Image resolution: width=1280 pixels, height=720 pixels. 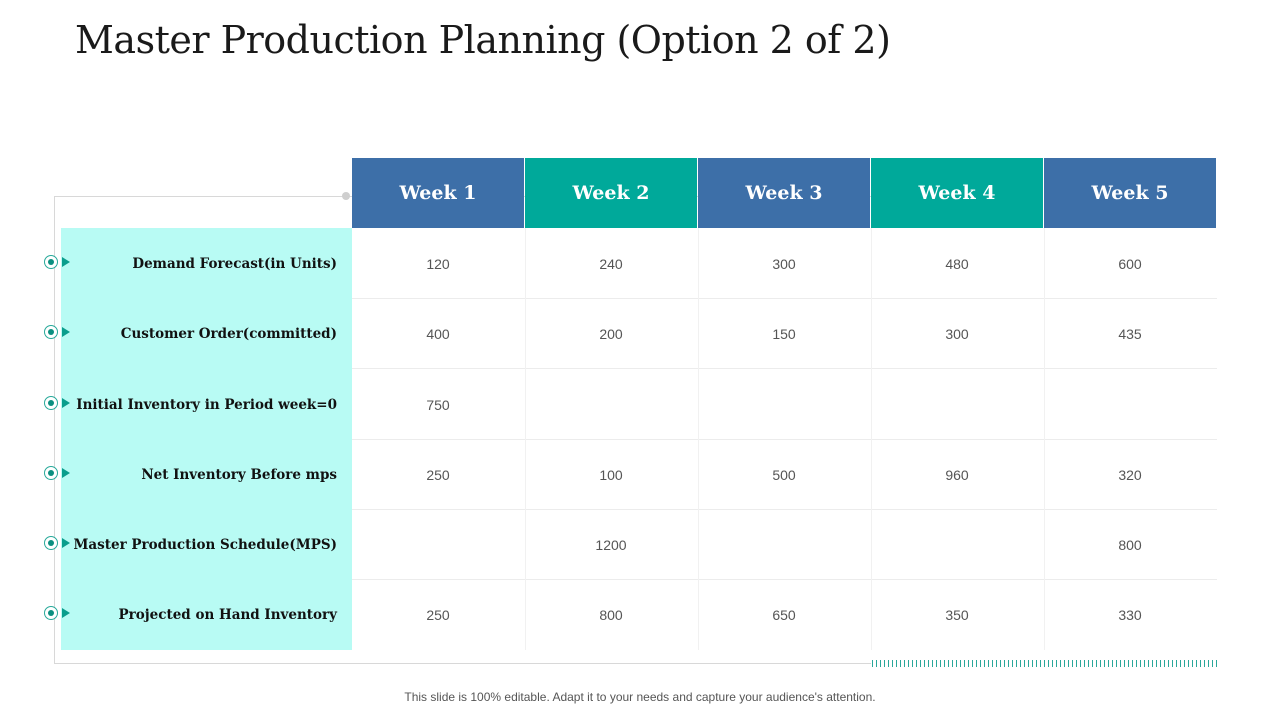 What do you see at coordinates (611, 545) in the screenshot?
I see `table-cell: 1200` at bounding box center [611, 545].